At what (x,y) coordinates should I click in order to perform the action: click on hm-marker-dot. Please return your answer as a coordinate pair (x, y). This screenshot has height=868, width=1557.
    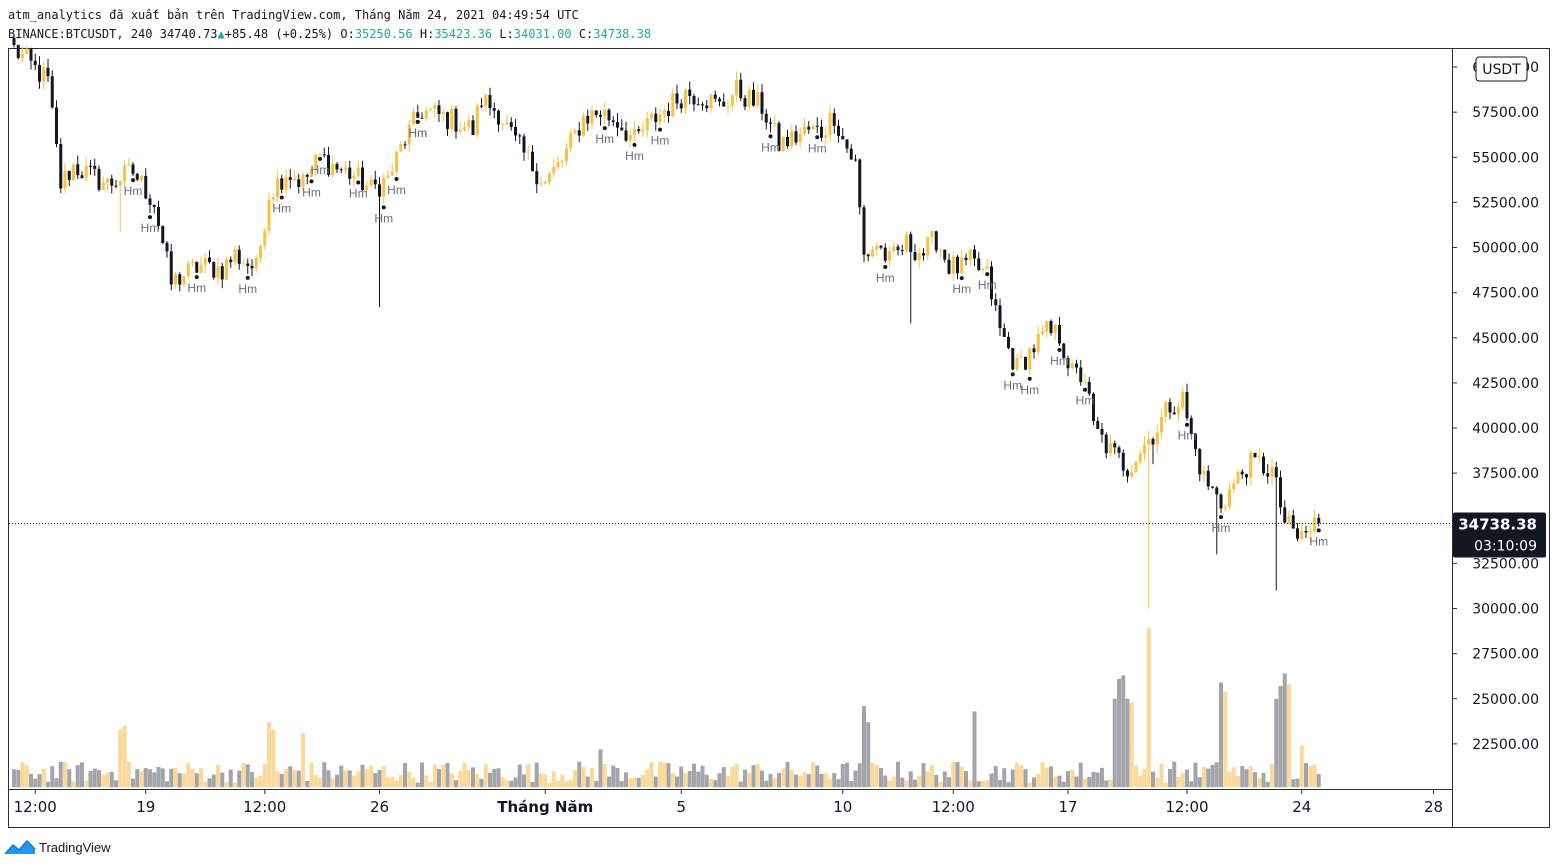
    Looking at the image, I should click on (417, 121).